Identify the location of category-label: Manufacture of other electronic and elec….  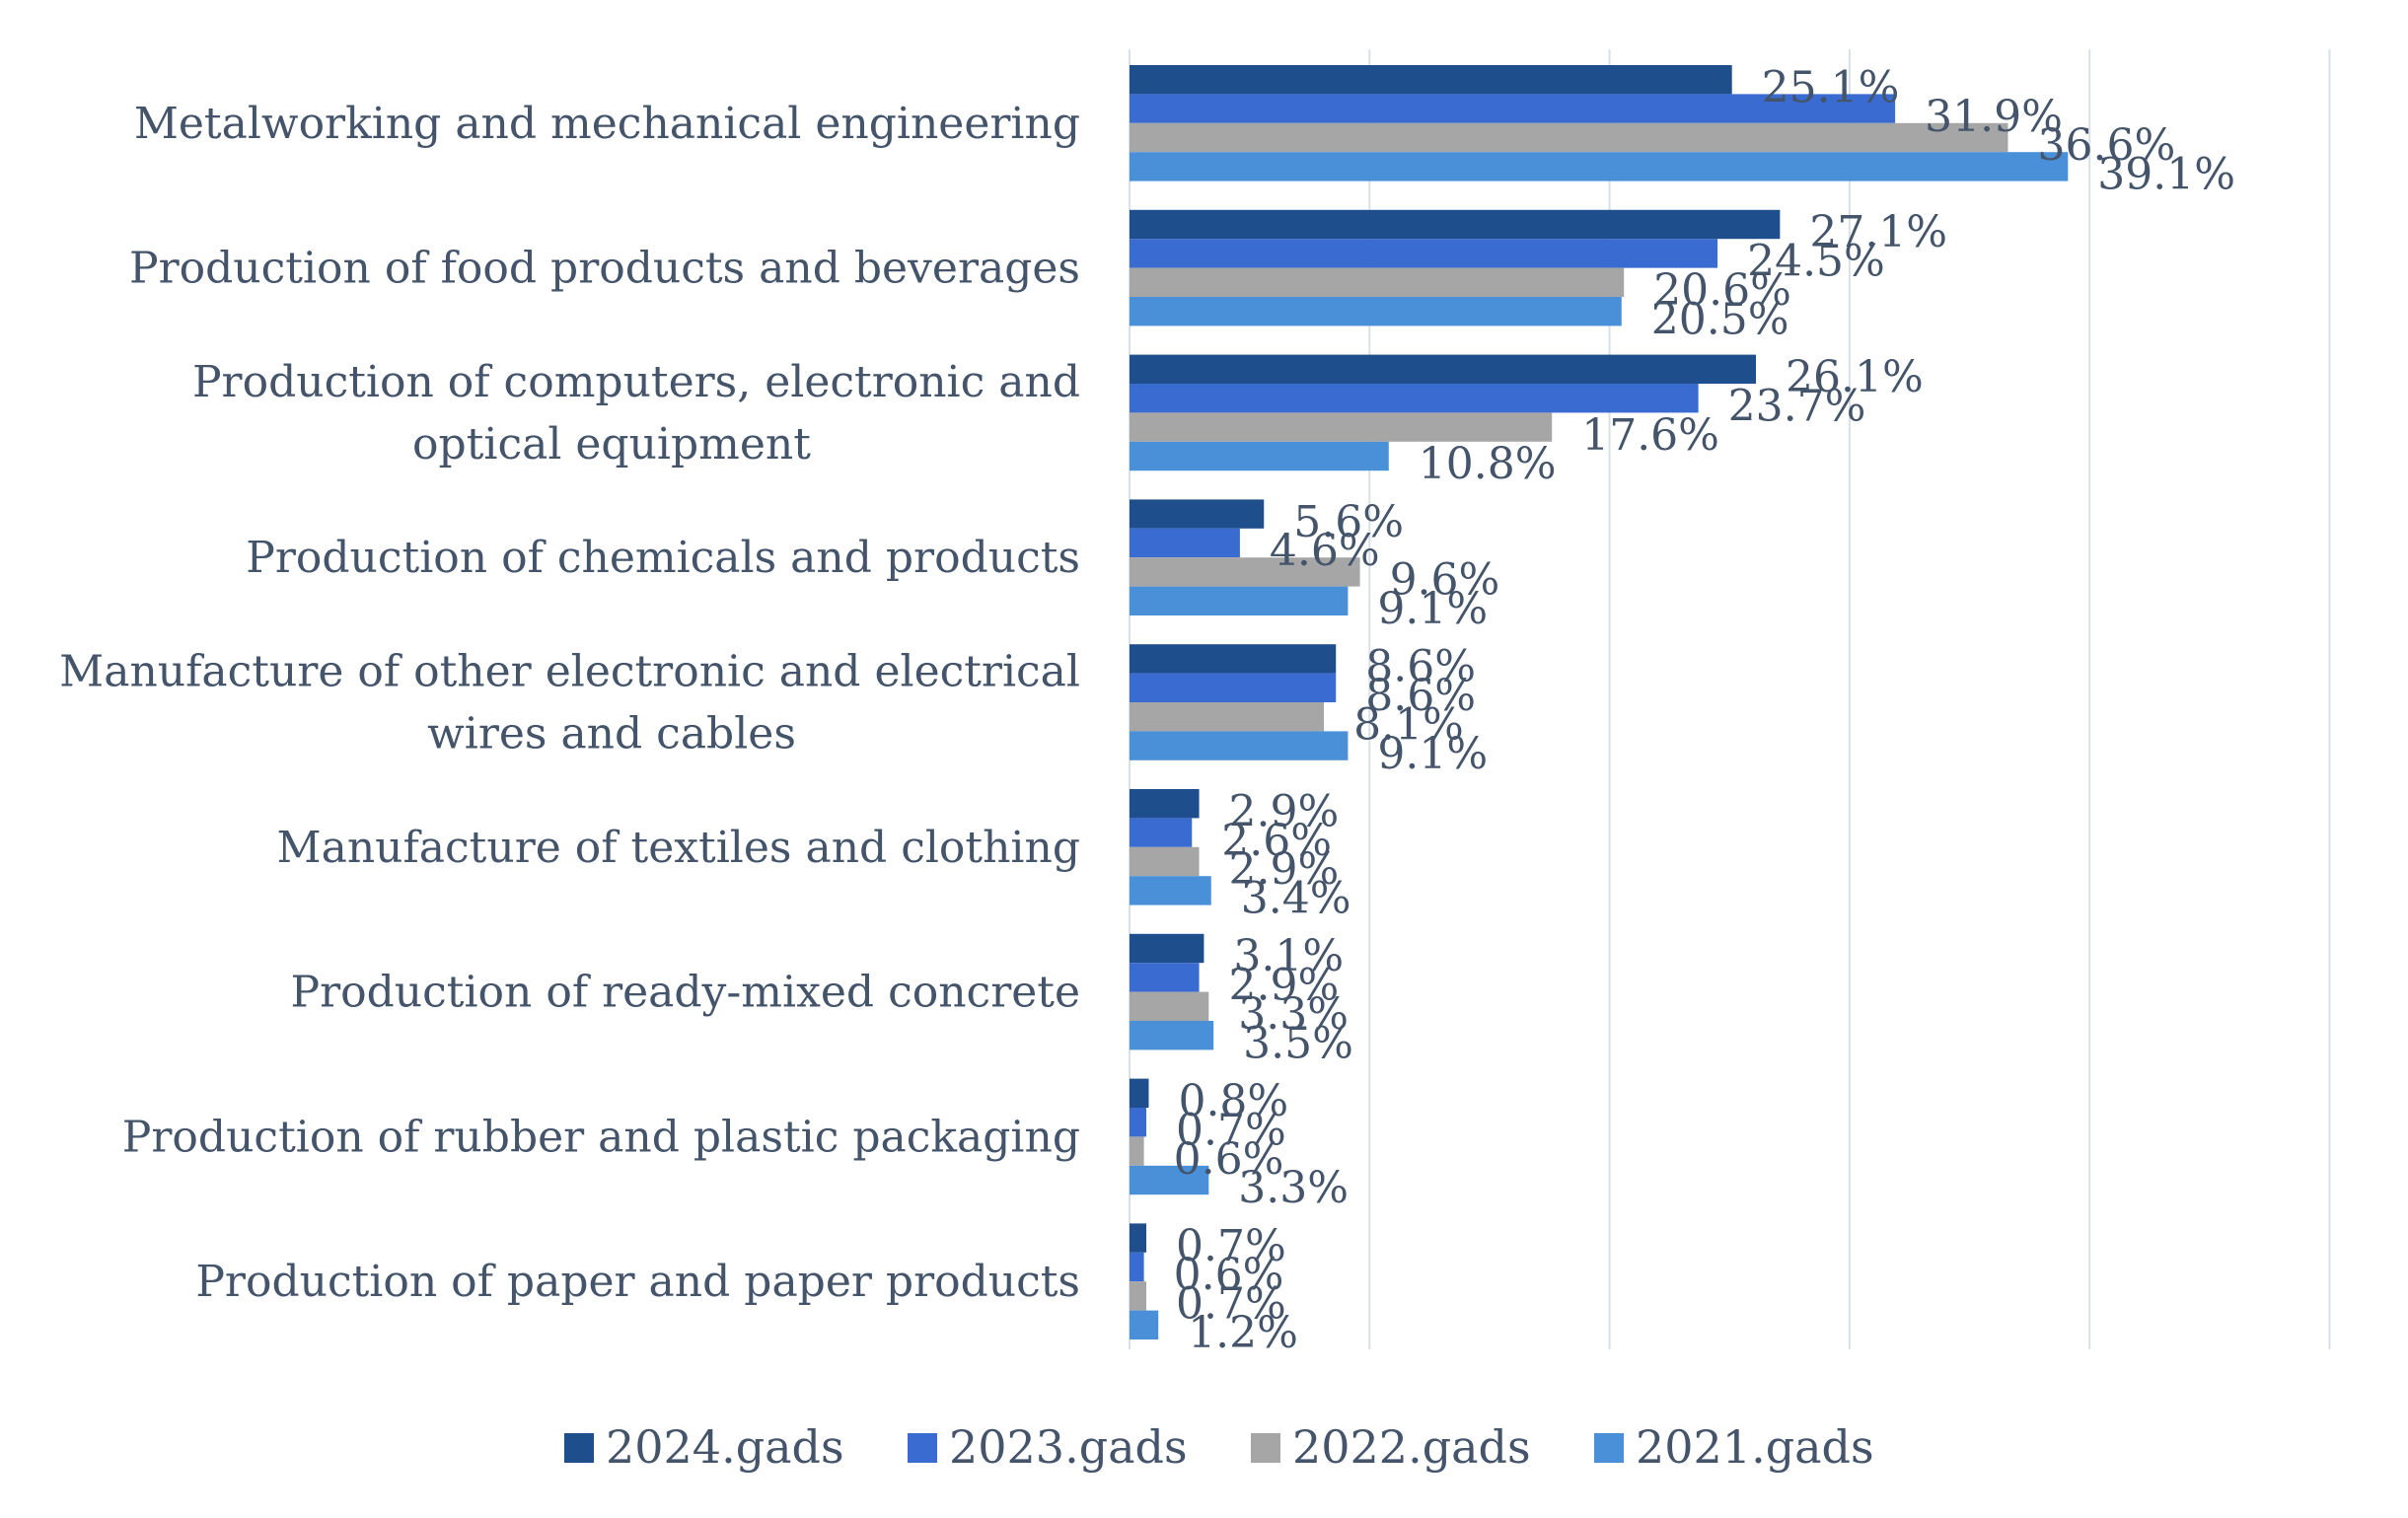
(569, 672).